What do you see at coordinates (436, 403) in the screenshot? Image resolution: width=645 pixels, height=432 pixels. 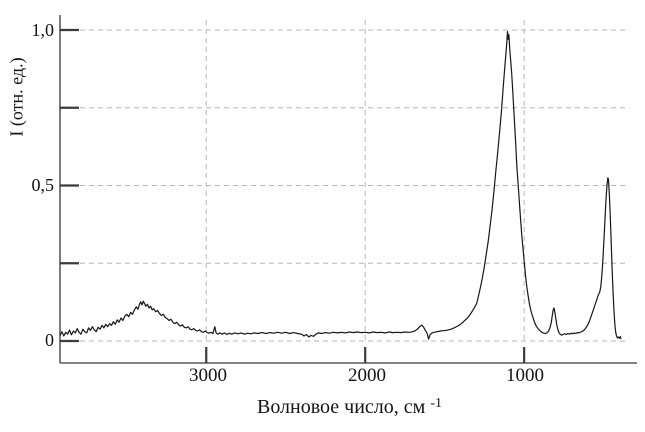 I see `x-axis-title-exponent: -1` at bounding box center [436, 403].